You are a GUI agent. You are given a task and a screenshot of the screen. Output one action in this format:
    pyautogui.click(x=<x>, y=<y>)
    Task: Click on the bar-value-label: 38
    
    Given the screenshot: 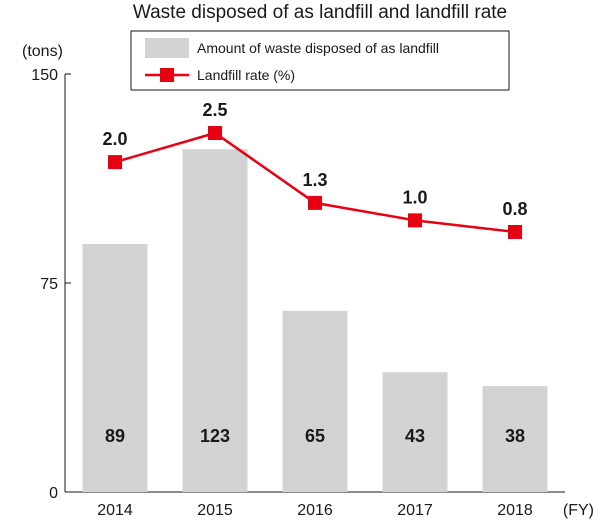 What is the action you would take?
    pyautogui.click(x=515, y=436)
    